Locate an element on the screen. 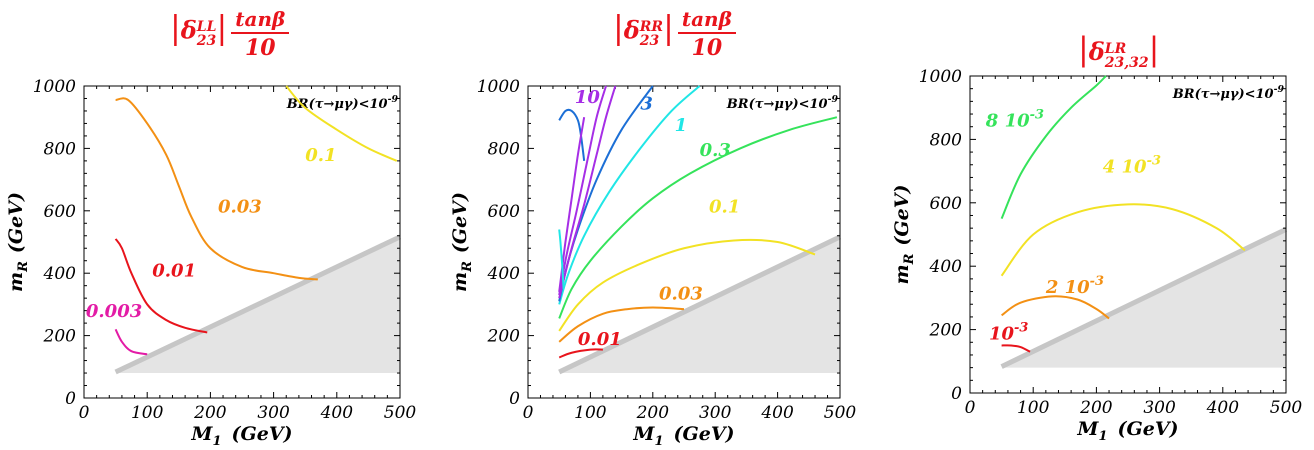 The image size is (1314, 450). curve-label: 8 10-3 is located at coordinates (1014, 120).